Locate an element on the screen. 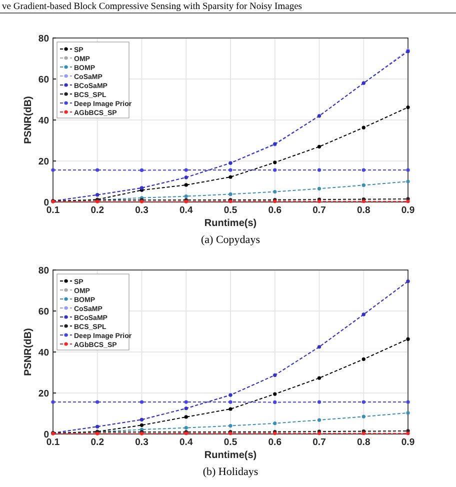  text: ve Gradient-based Block Compressive Sensing with Sparsity for Noisy Images is located at coordinates (152, 7).